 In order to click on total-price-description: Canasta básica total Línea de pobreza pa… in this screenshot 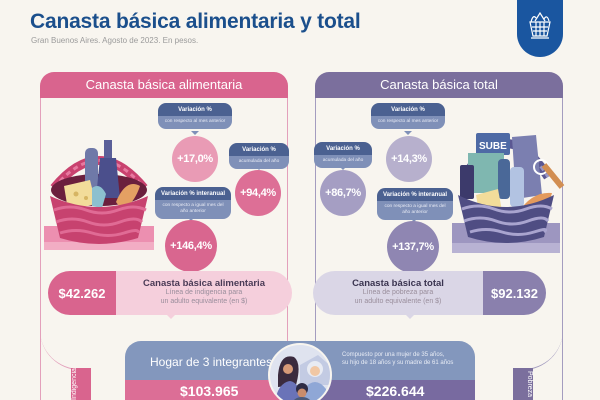, I will do `click(398, 293)`.